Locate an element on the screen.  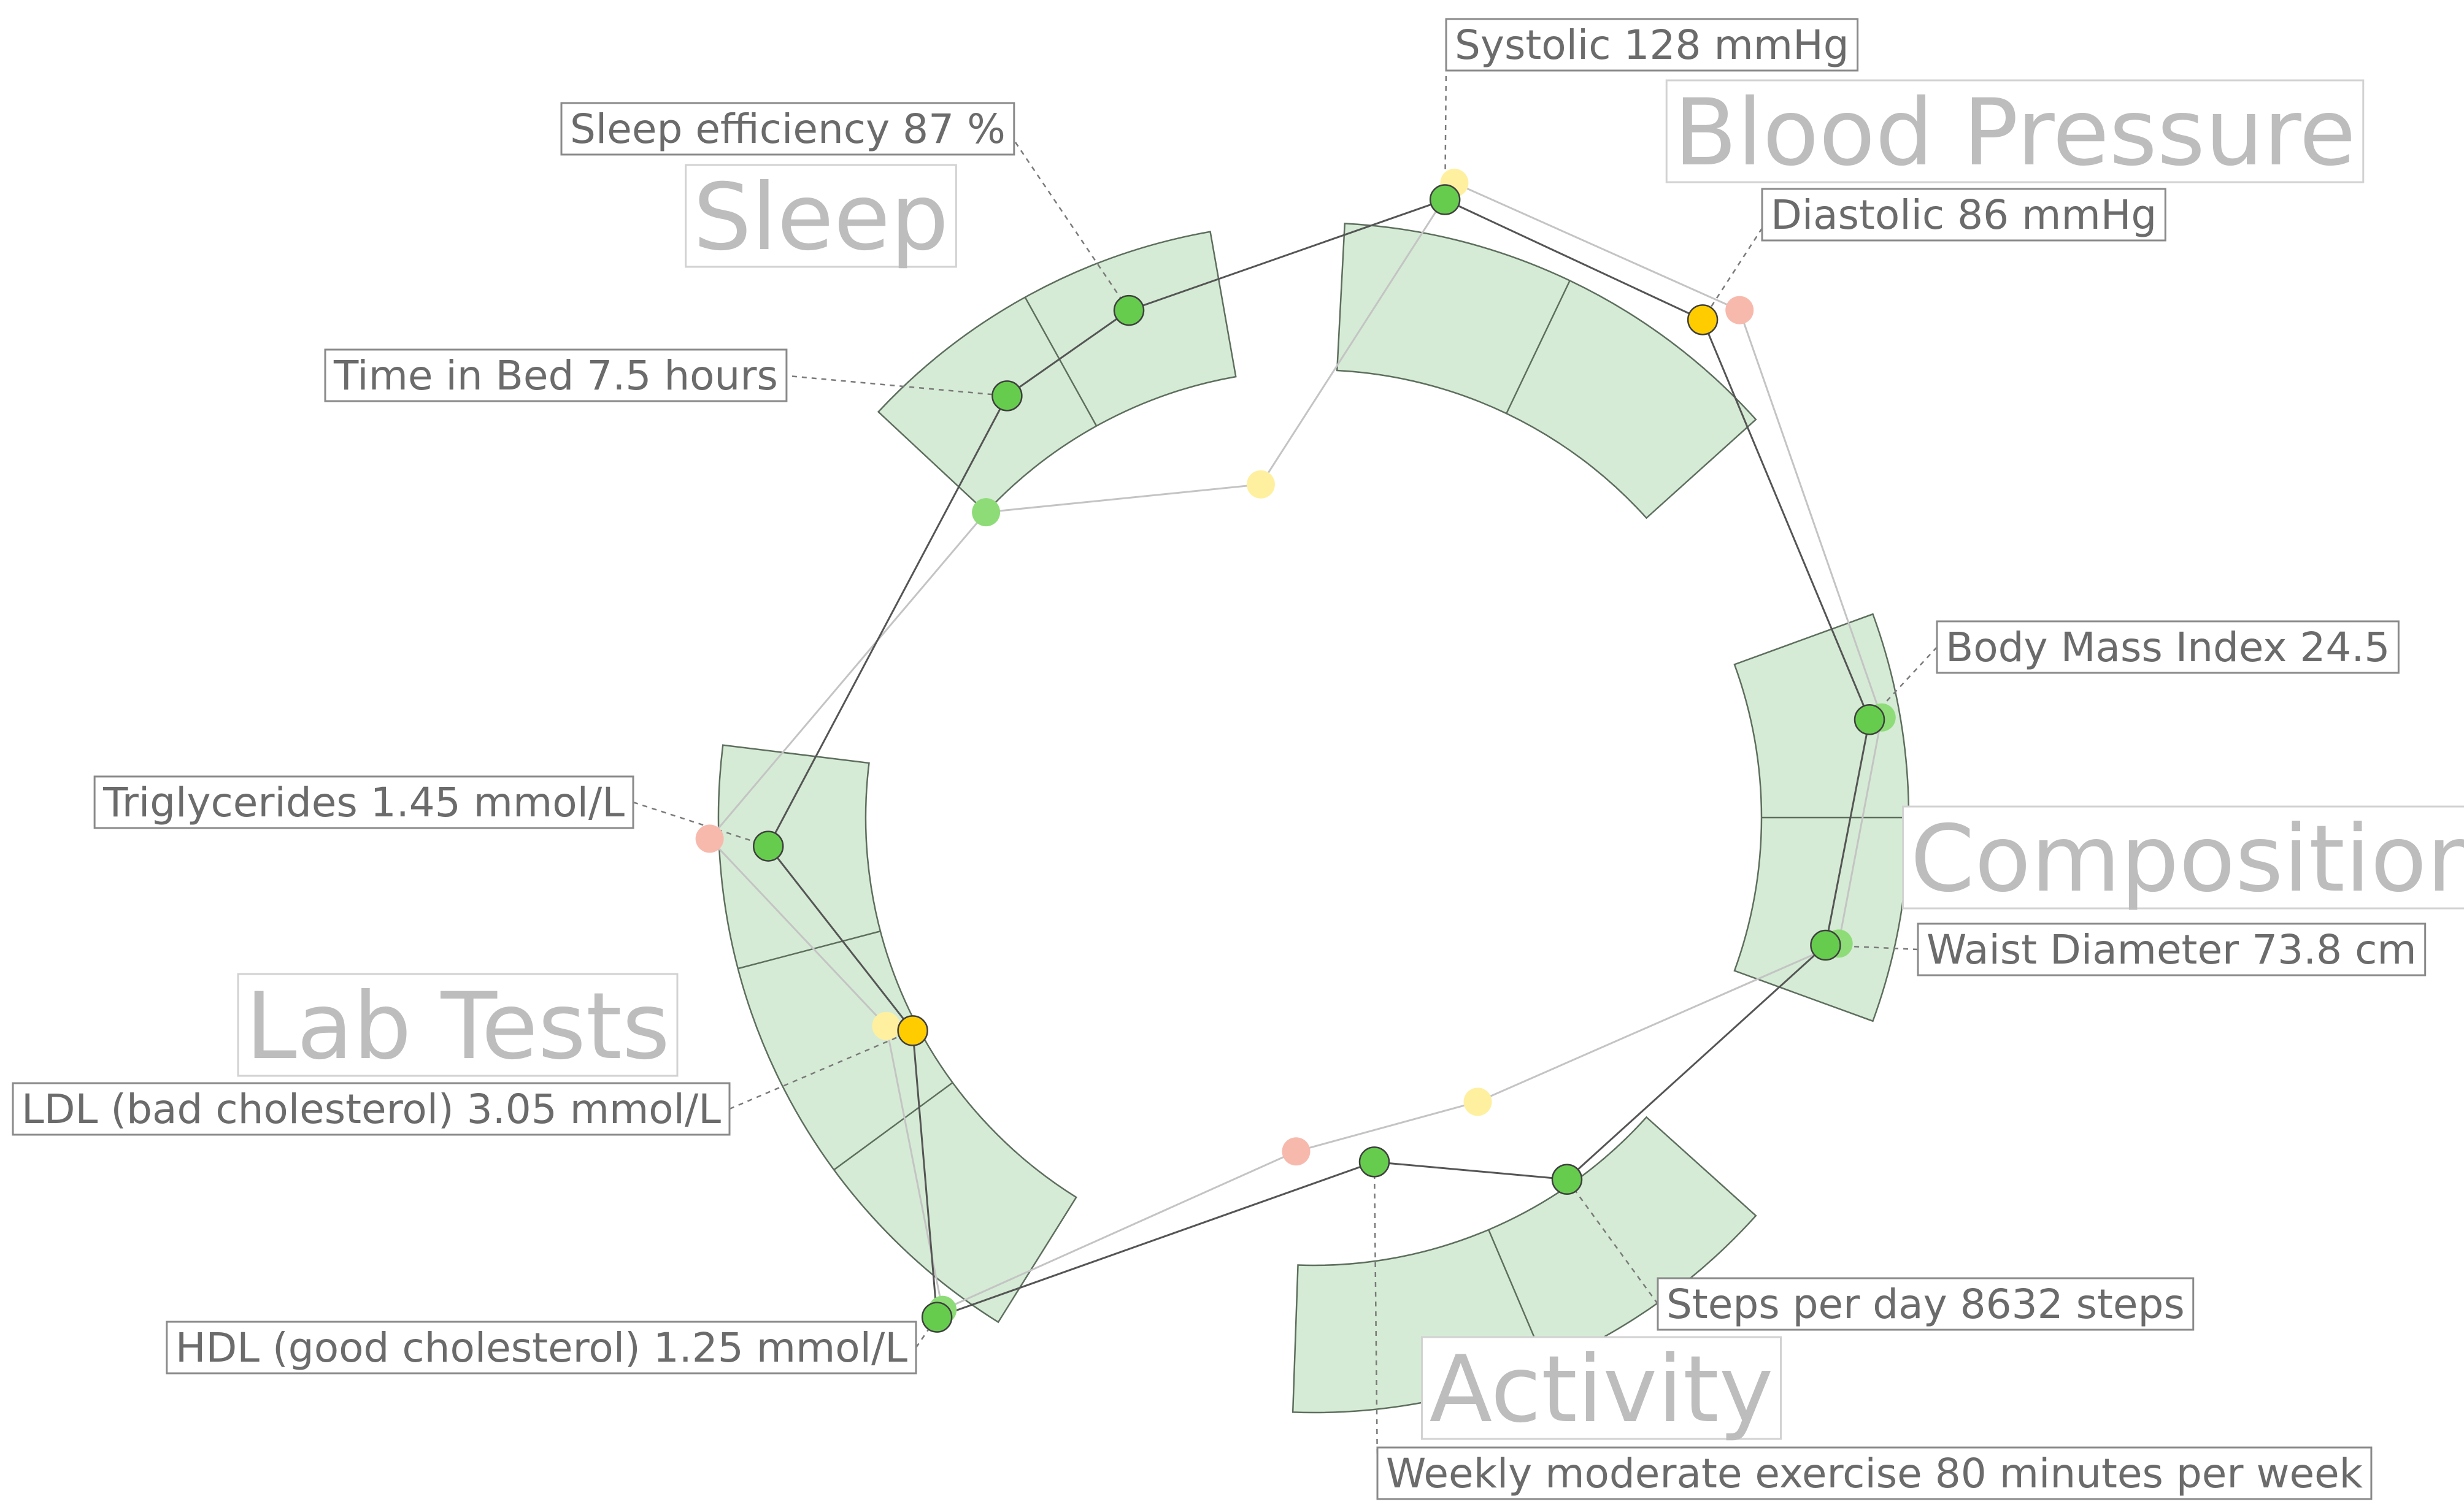
metric-label-sleep-efficiency: Sleep efficiency 87 % is located at coordinates (787, 129).